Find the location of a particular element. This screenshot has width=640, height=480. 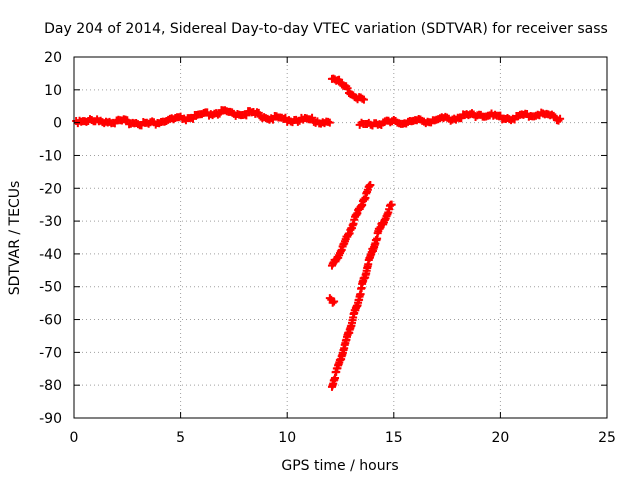

y-tick-label: -90 is located at coordinates (50, 419).